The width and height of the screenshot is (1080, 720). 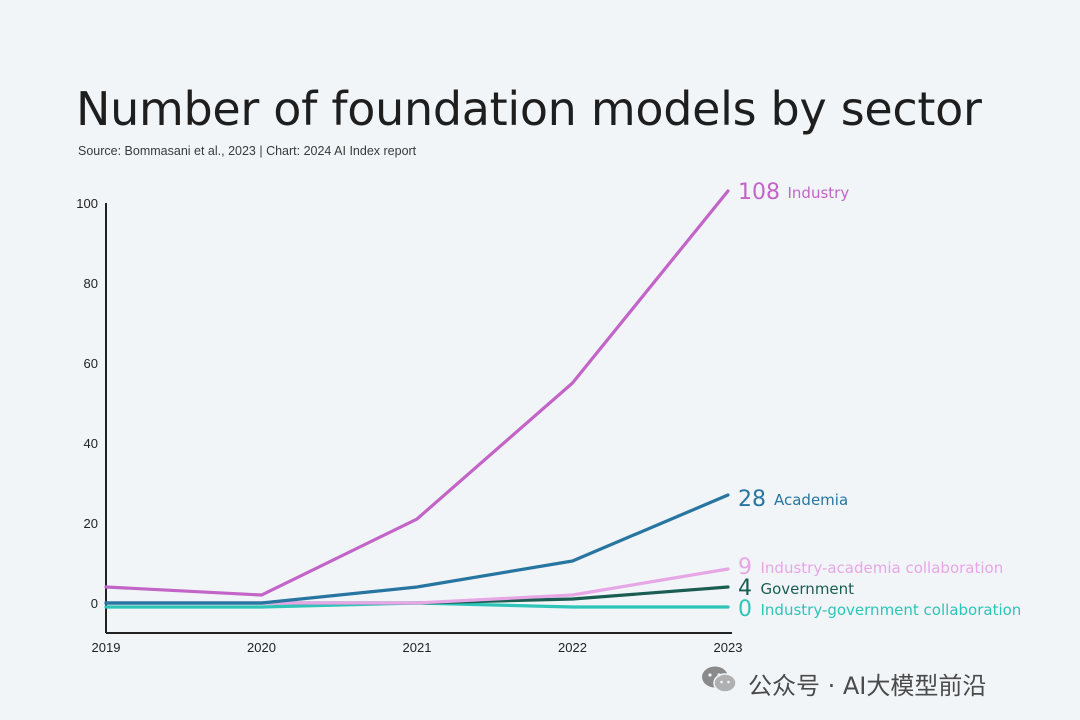 I want to click on y-tick-label: 80, so click(x=91, y=283).